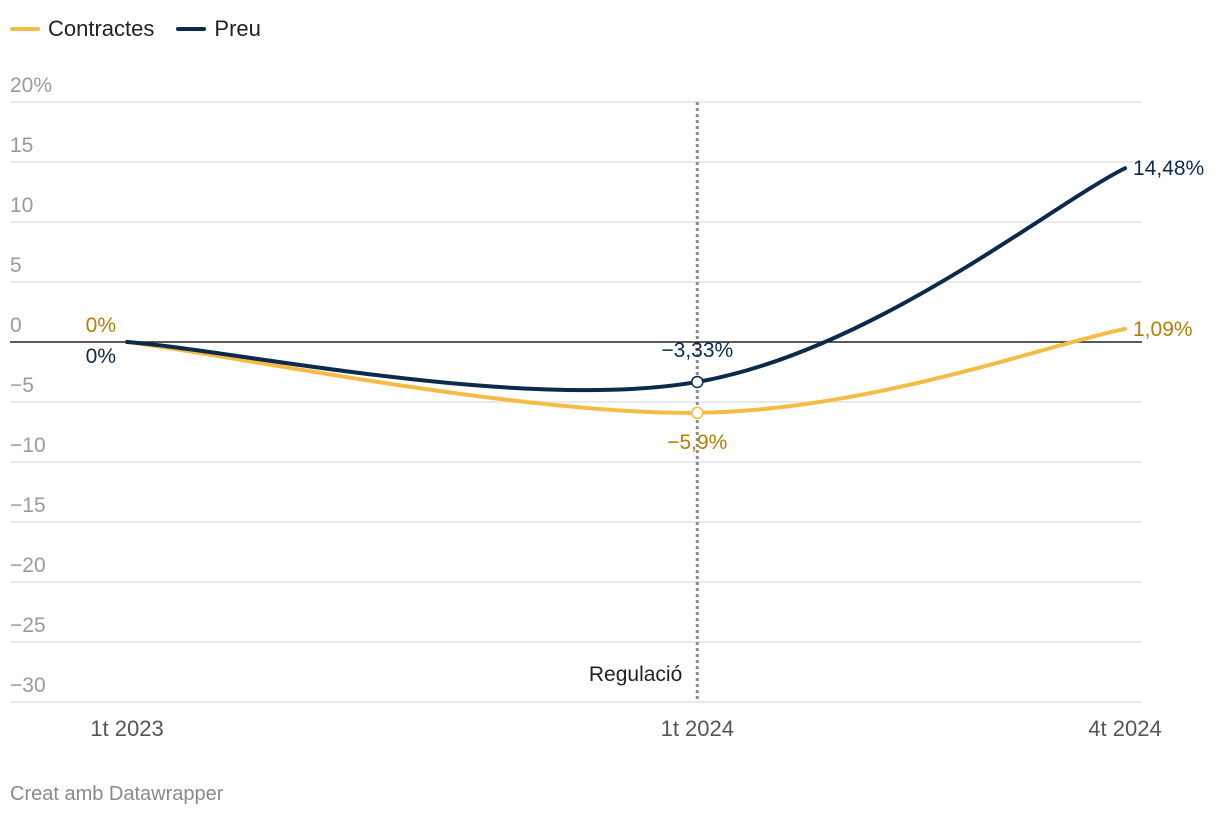 The width and height of the screenshot is (1220, 818). What do you see at coordinates (31, 85) in the screenshot?
I see `y-tick-label: 20%` at bounding box center [31, 85].